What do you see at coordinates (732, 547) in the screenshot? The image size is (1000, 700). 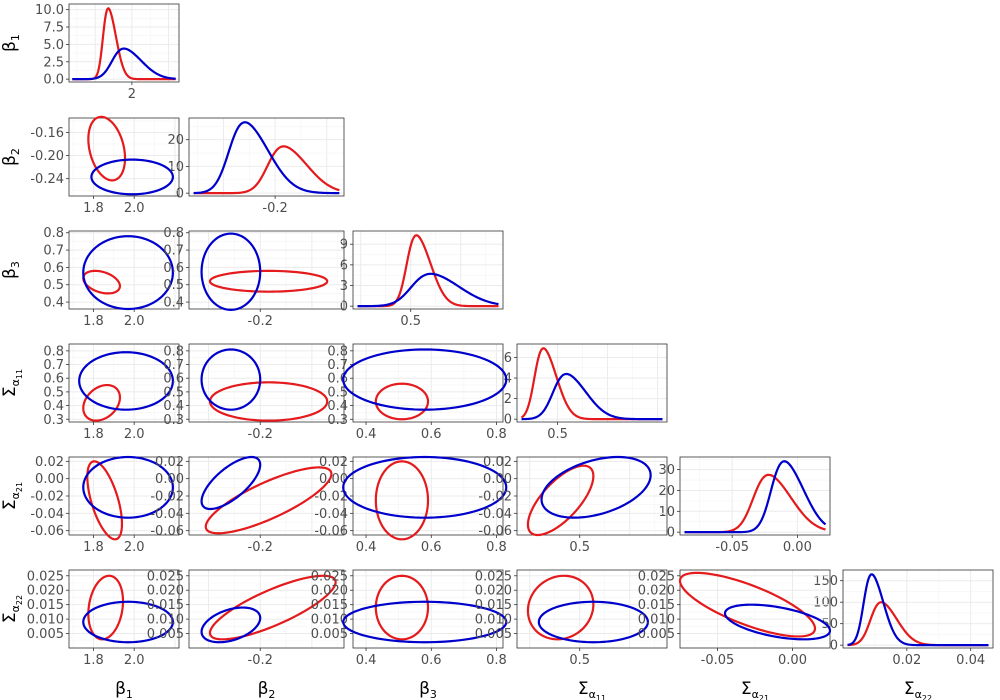 I see `x-tick-label: -0.05` at bounding box center [732, 547].